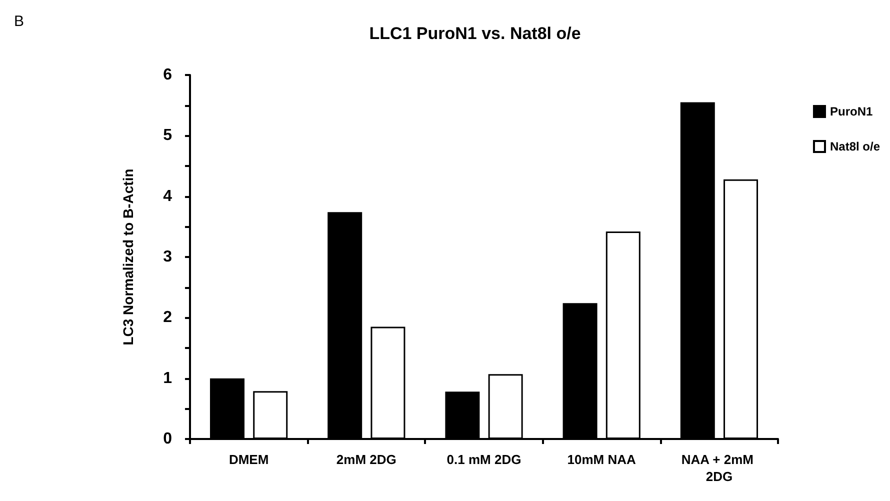 The width and height of the screenshot is (890, 501). What do you see at coordinates (167, 378) in the screenshot?
I see `y-tick-label: 1` at bounding box center [167, 378].